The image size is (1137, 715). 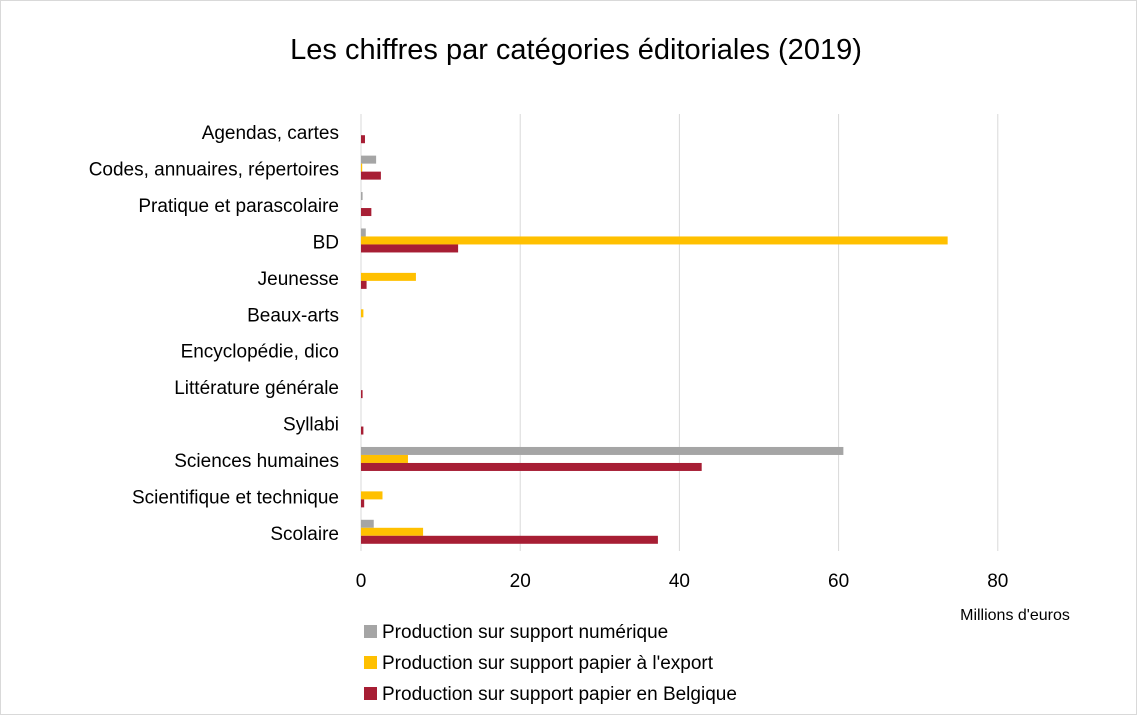 I want to click on x-axis-label: Millions d'euros, so click(x=1015, y=615).